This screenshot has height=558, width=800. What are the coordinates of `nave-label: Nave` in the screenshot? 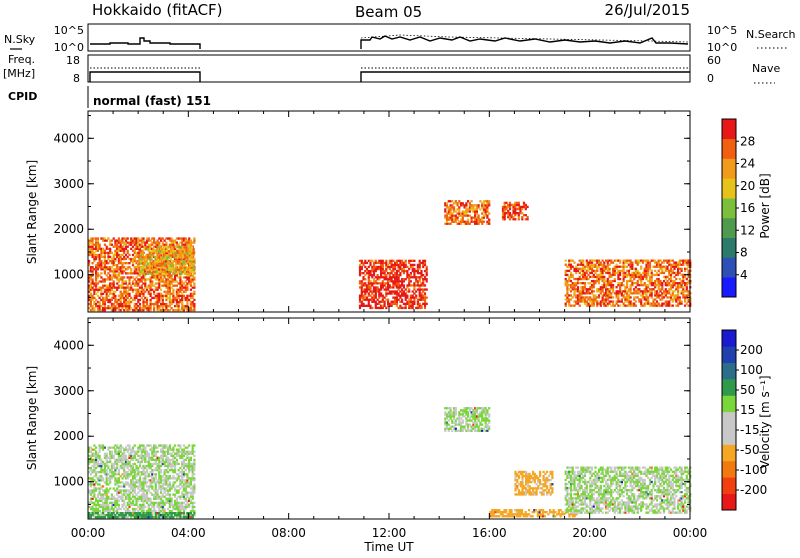 It's located at (766, 68).